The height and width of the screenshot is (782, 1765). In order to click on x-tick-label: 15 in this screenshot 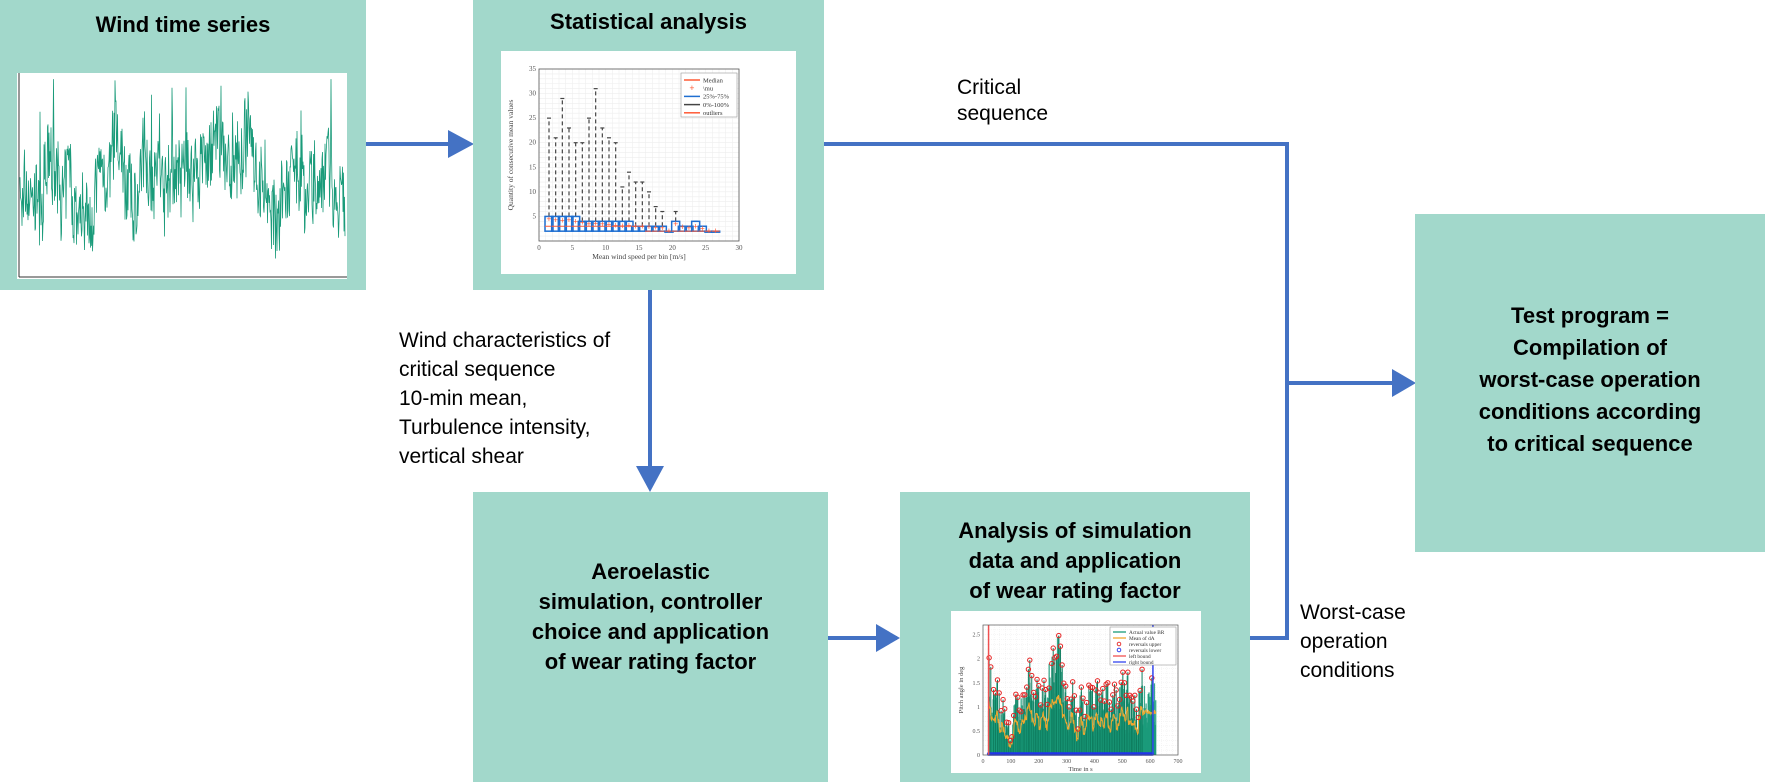, I will do `click(640, 248)`.